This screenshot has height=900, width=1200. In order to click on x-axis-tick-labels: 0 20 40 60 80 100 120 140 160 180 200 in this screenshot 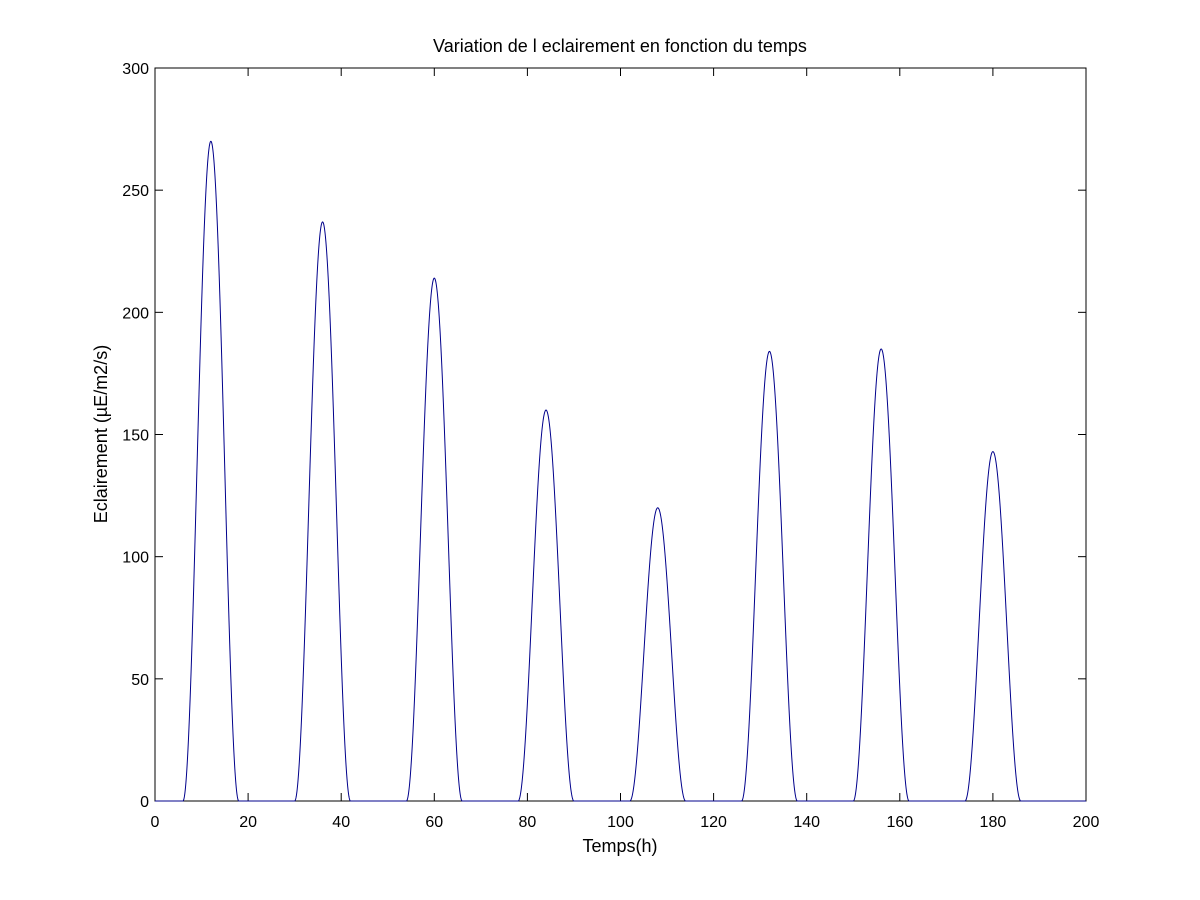, I will do `click(625, 822)`.